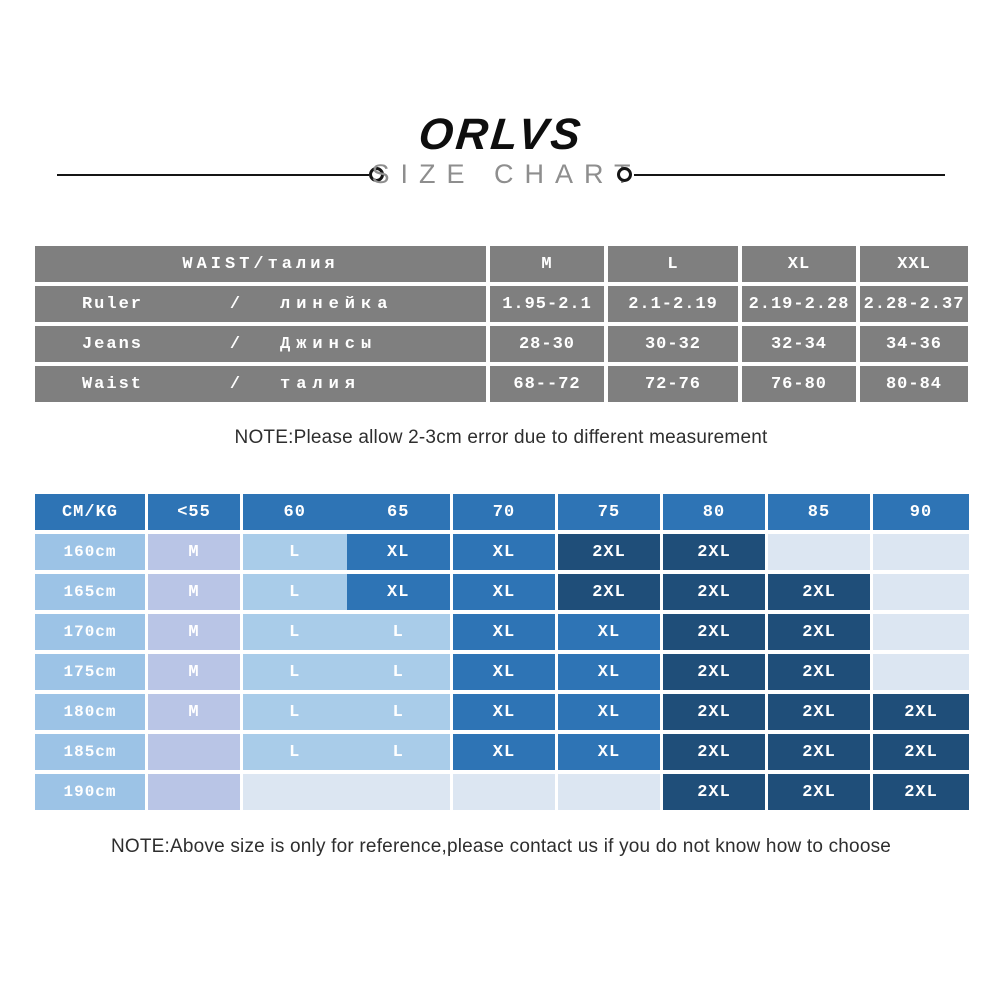 The width and height of the screenshot is (1002, 1002). What do you see at coordinates (714, 512) in the screenshot?
I see `weight-header-cell: 80` at bounding box center [714, 512].